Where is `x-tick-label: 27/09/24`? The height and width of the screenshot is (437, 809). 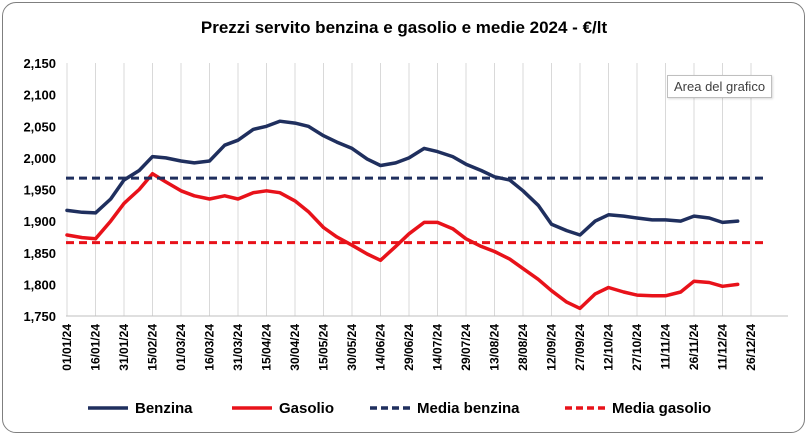
x-tick-label: 27/09/24 is located at coordinates (580, 347).